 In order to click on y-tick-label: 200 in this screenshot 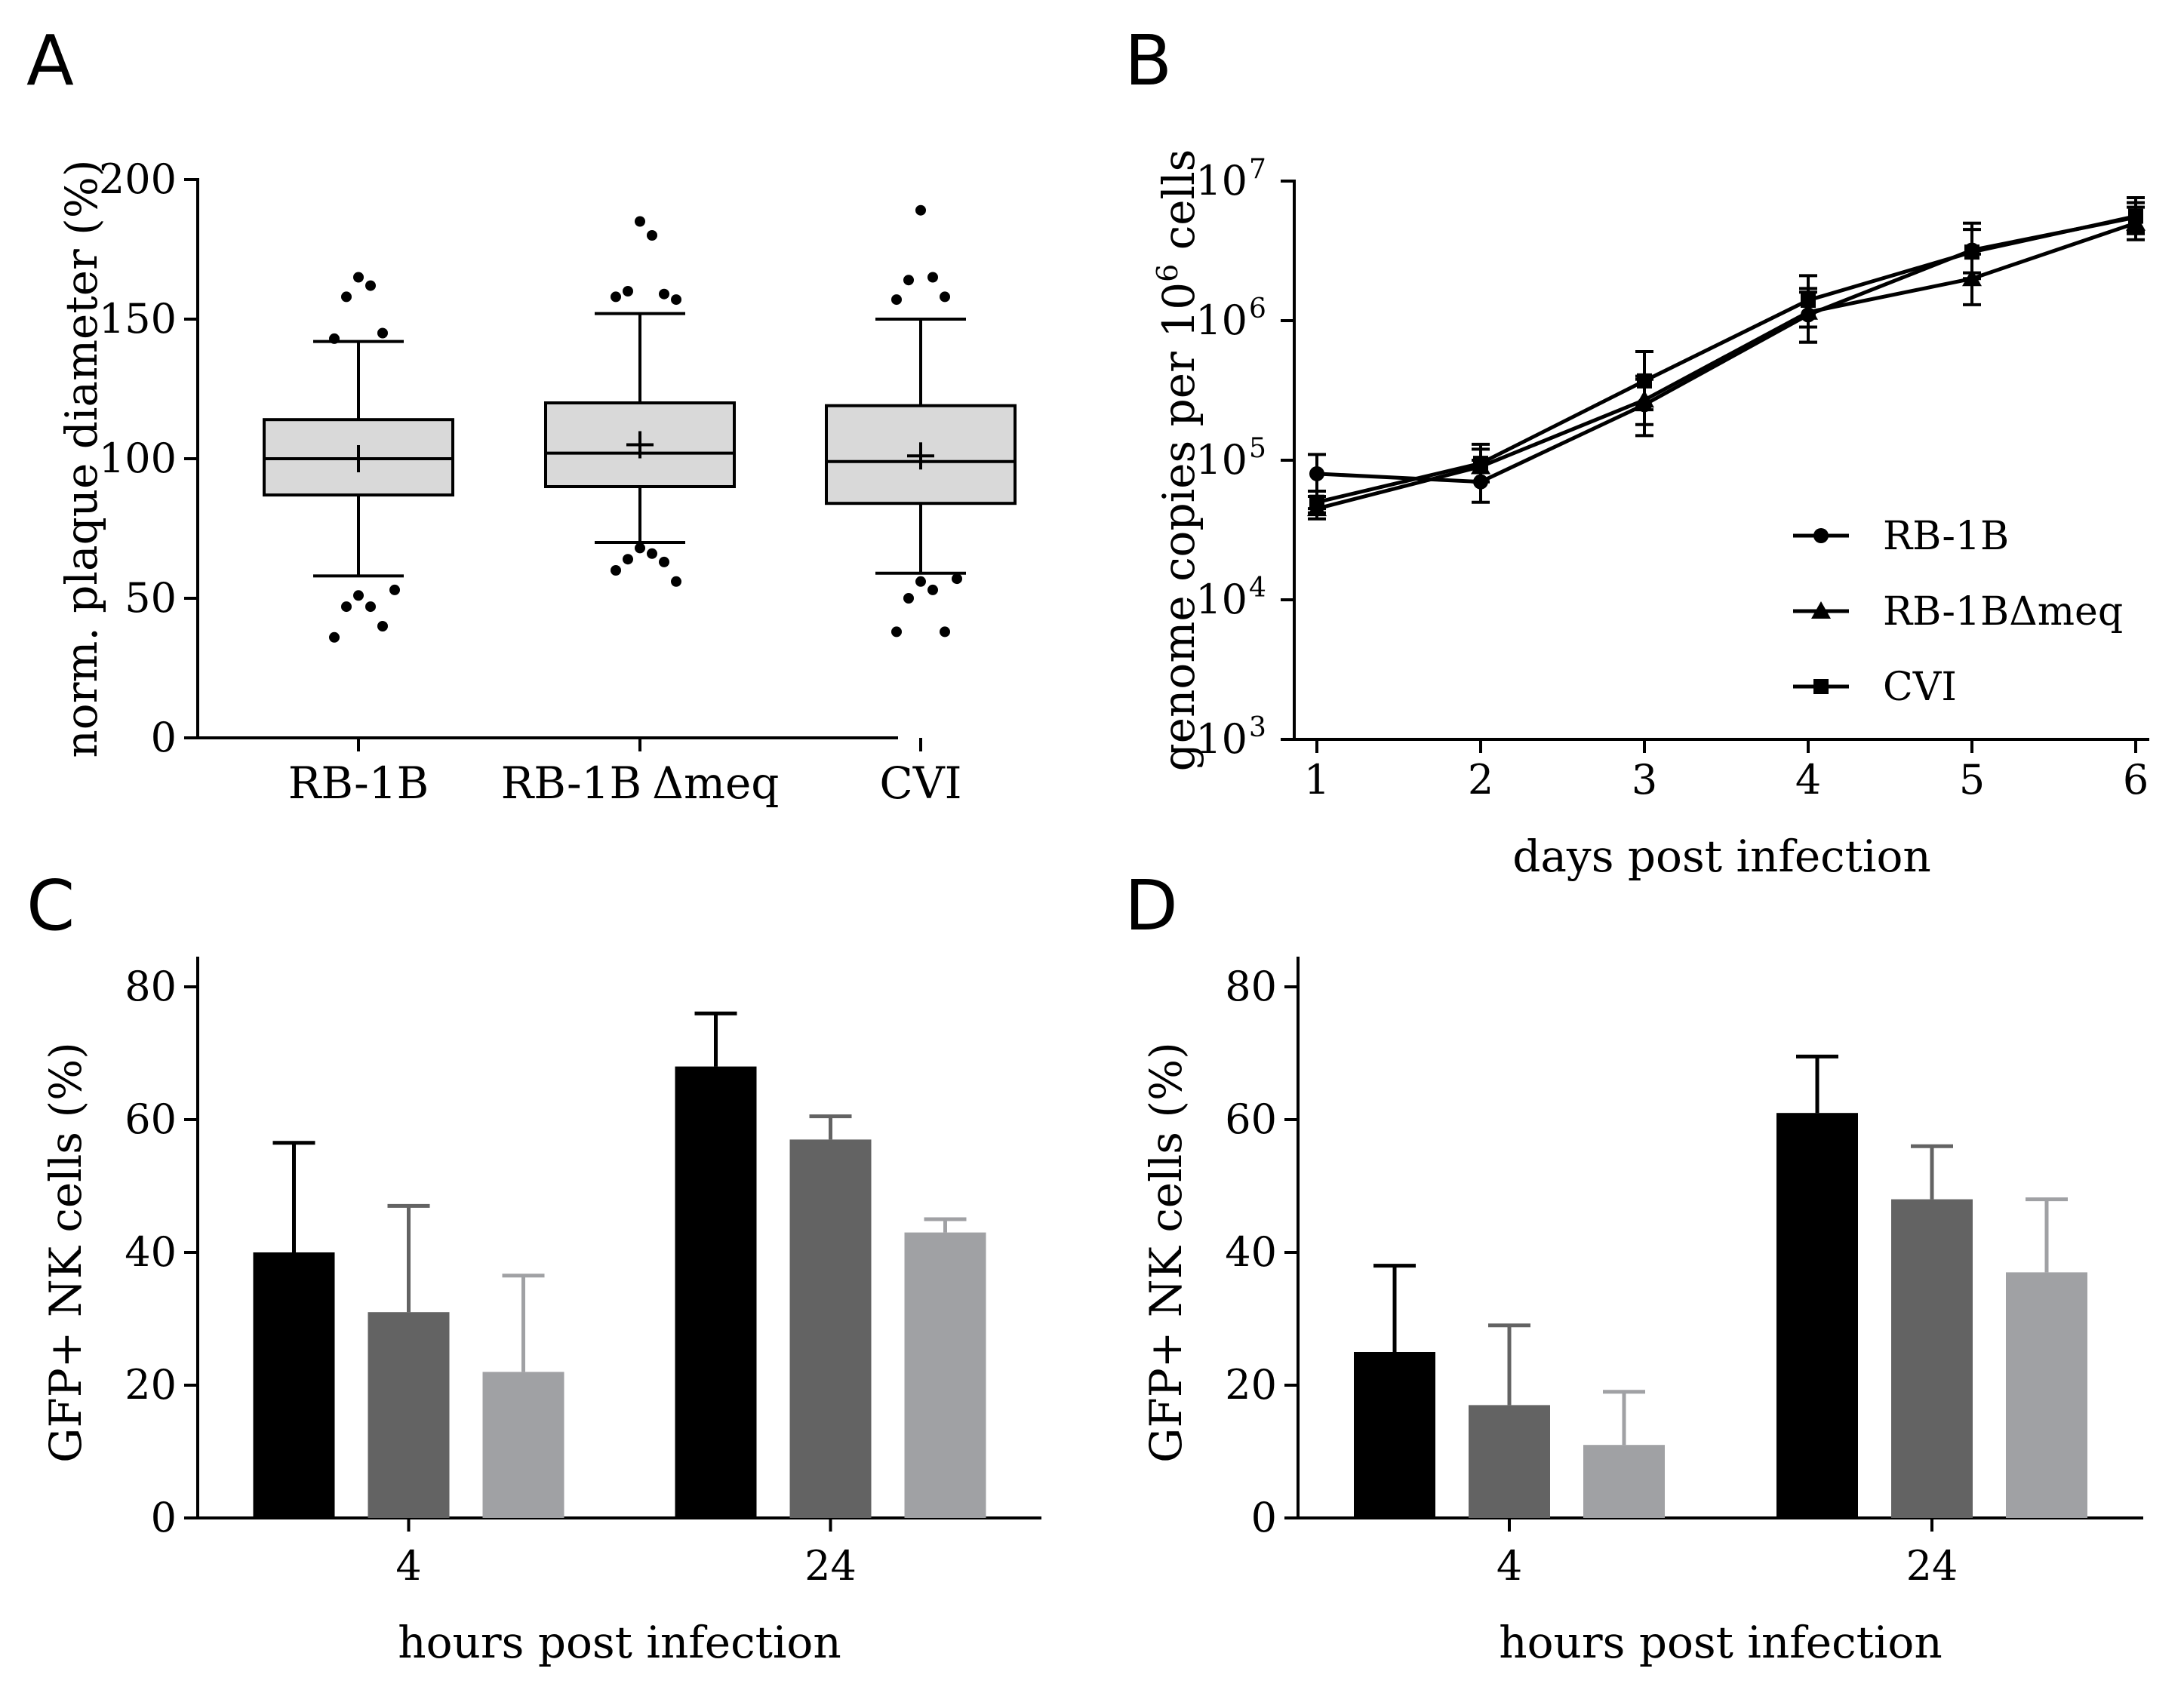, I will do `click(138, 179)`.